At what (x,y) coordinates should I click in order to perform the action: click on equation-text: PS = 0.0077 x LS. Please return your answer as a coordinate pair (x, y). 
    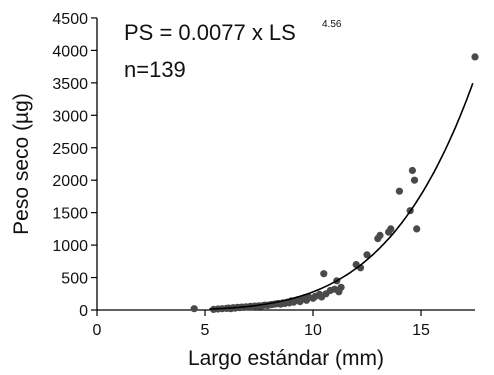
    Looking at the image, I should click on (210, 32).